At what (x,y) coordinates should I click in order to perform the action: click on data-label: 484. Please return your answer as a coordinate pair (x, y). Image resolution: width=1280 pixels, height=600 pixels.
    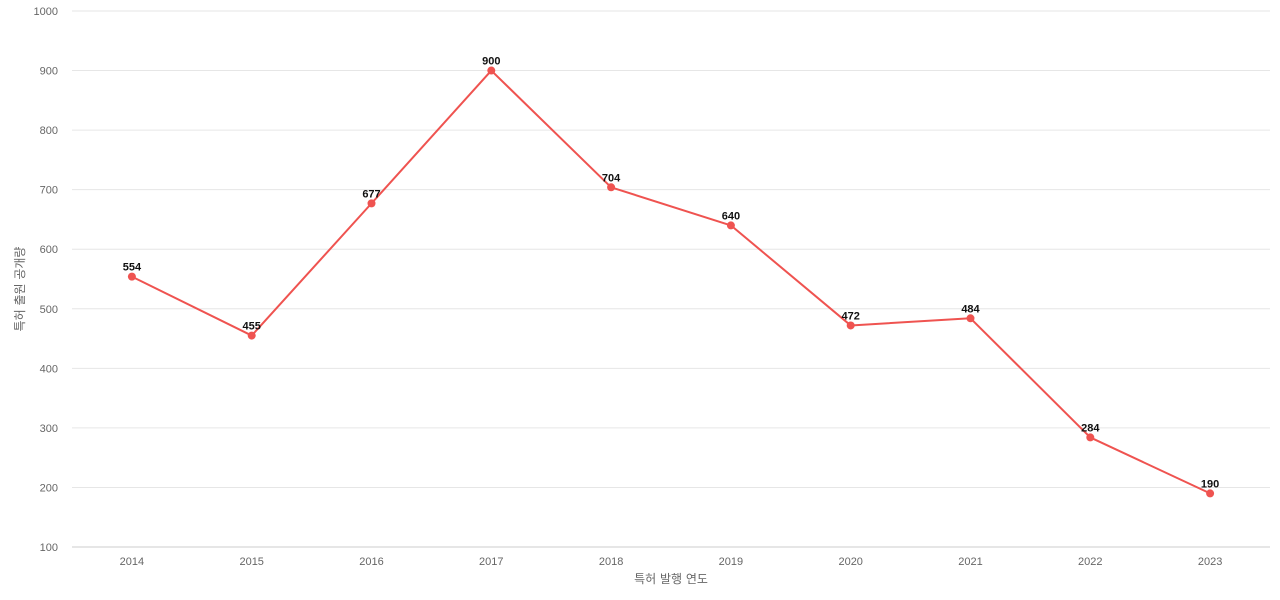
    Looking at the image, I should click on (970, 309).